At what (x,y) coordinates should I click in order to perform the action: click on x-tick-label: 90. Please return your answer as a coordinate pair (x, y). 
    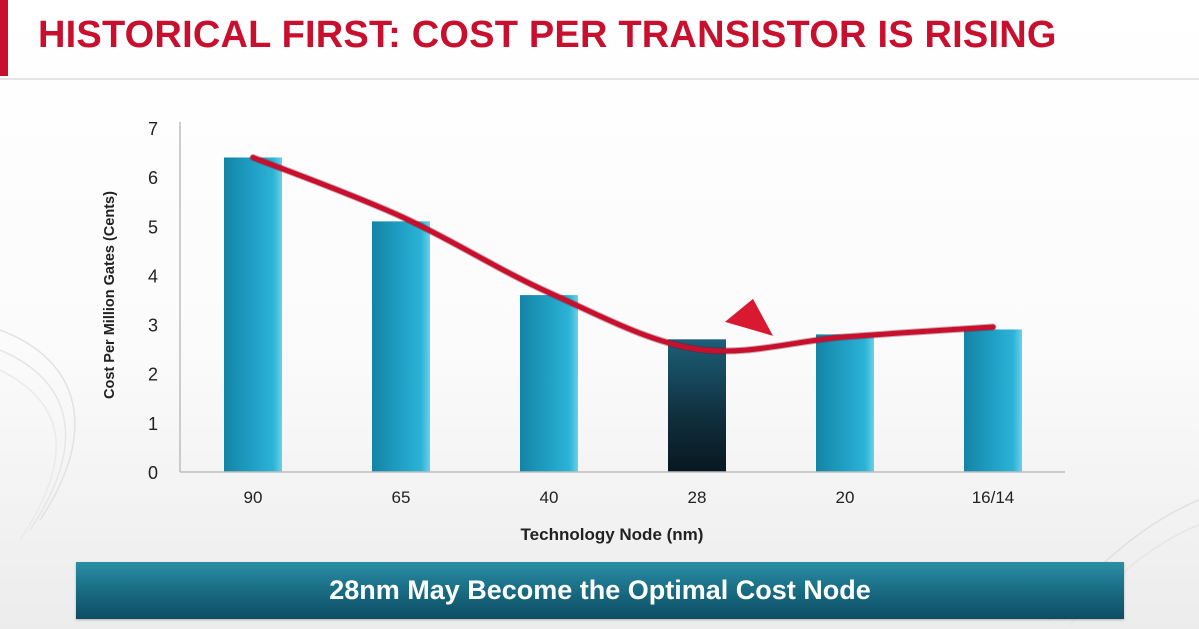
    Looking at the image, I should click on (253, 497).